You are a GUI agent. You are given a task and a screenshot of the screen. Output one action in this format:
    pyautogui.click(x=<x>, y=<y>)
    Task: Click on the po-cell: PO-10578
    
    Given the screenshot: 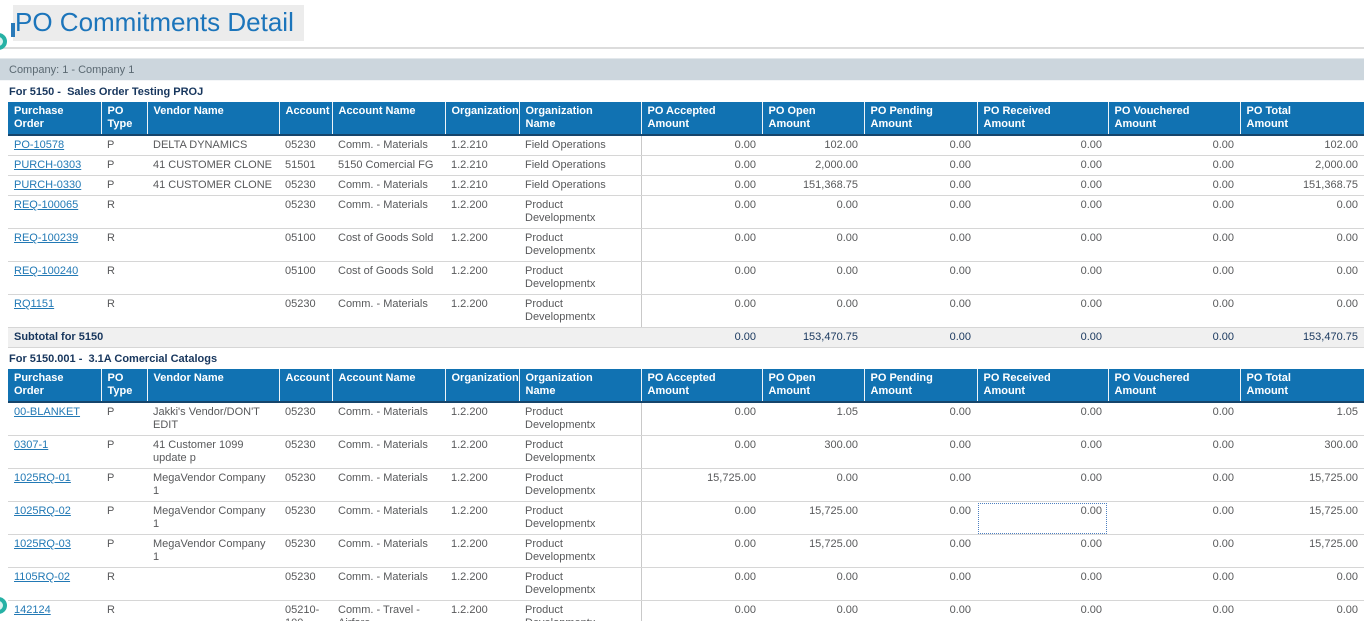 What is the action you would take?
    pyautogui.click(x=54, y=145)
    